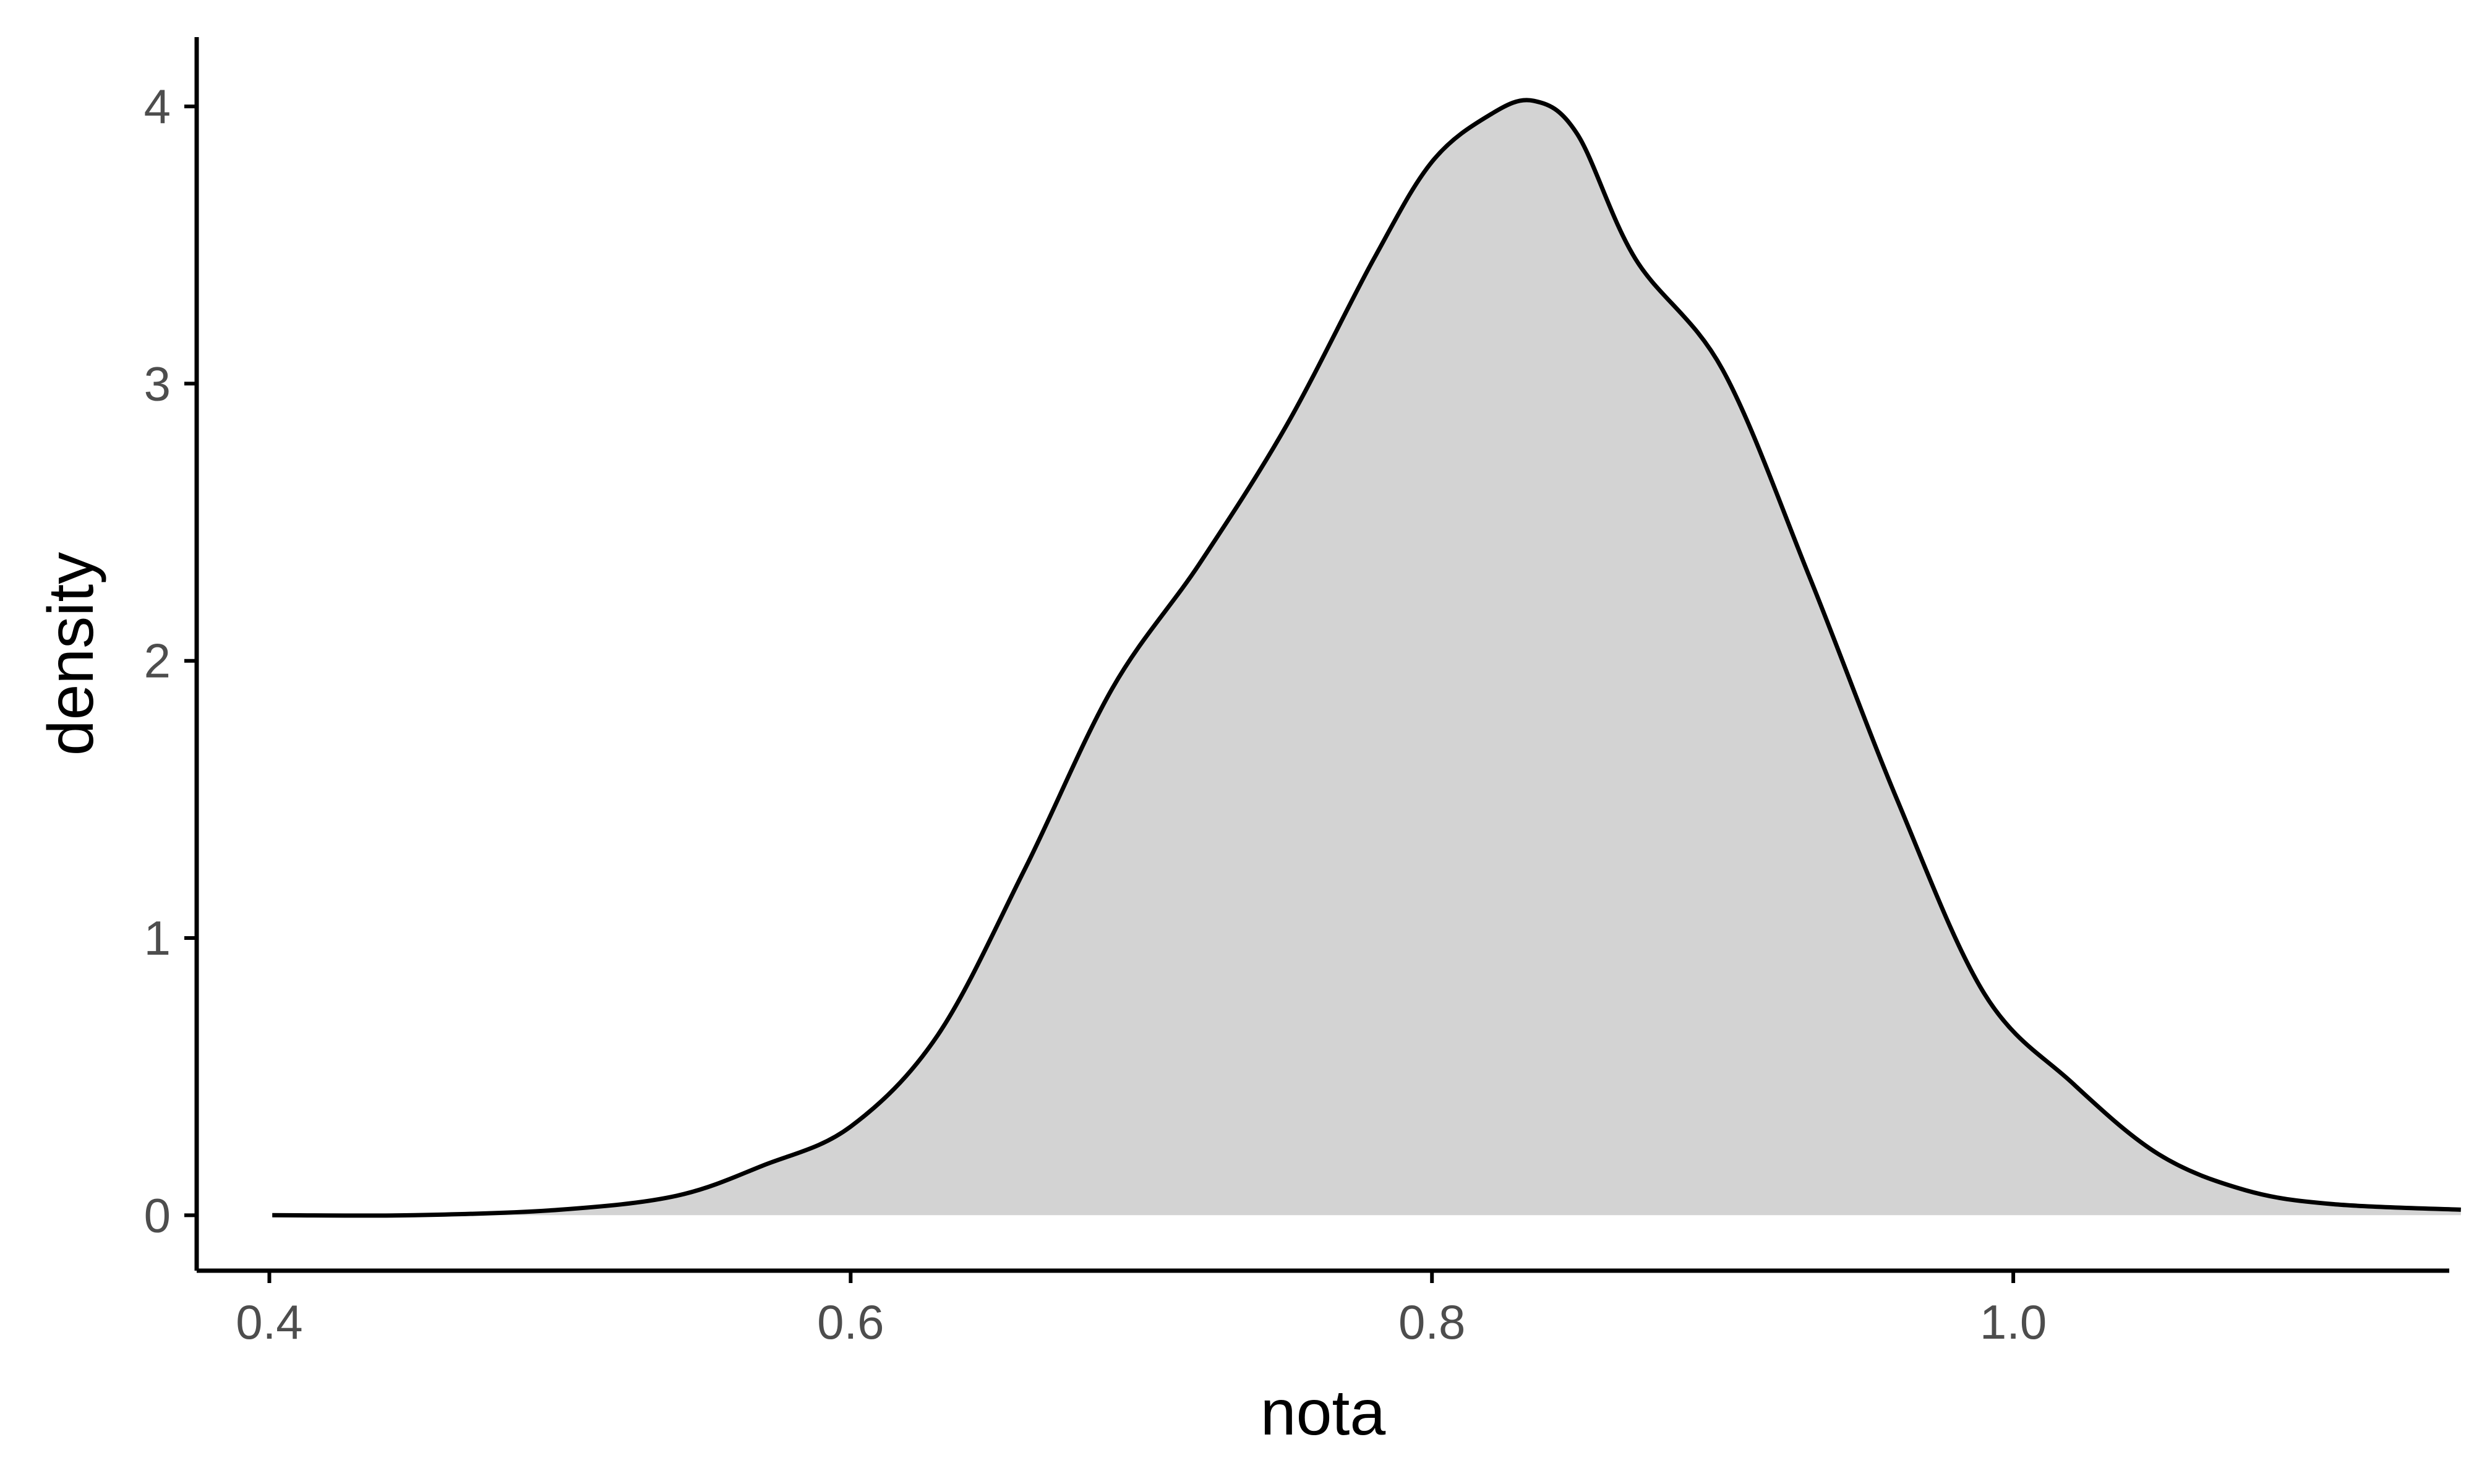 The width and height of the screenshot is (2474, 1484). I want to click on x-tick-label: 0.4, so click(269, 1322).